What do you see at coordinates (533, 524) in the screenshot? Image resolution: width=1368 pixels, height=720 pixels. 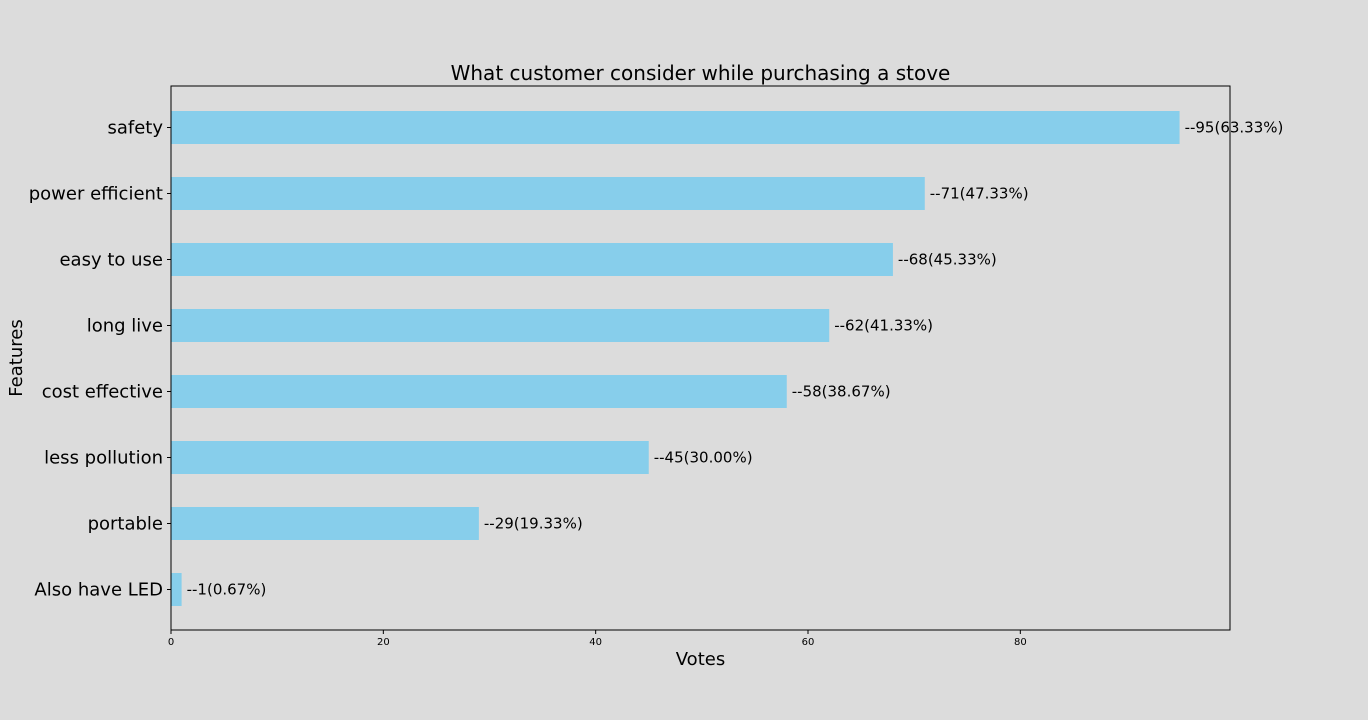 I see `data-label: --29(19.33%)` at bounding box center [533, 524].